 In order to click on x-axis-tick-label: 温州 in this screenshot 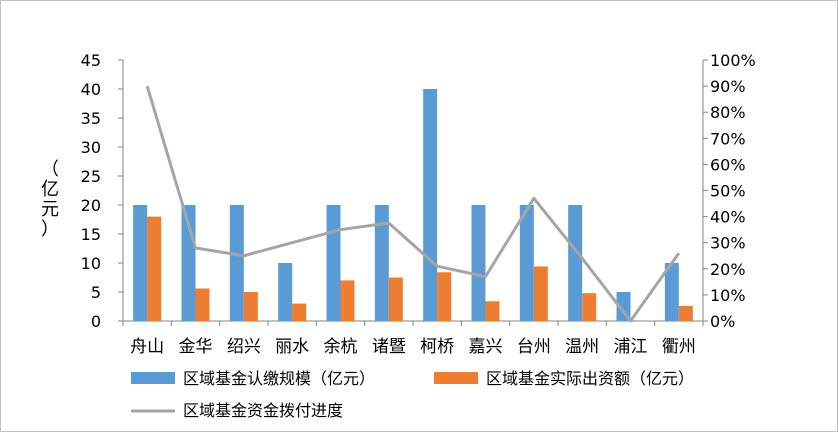, I will do `click(582, 347)`.